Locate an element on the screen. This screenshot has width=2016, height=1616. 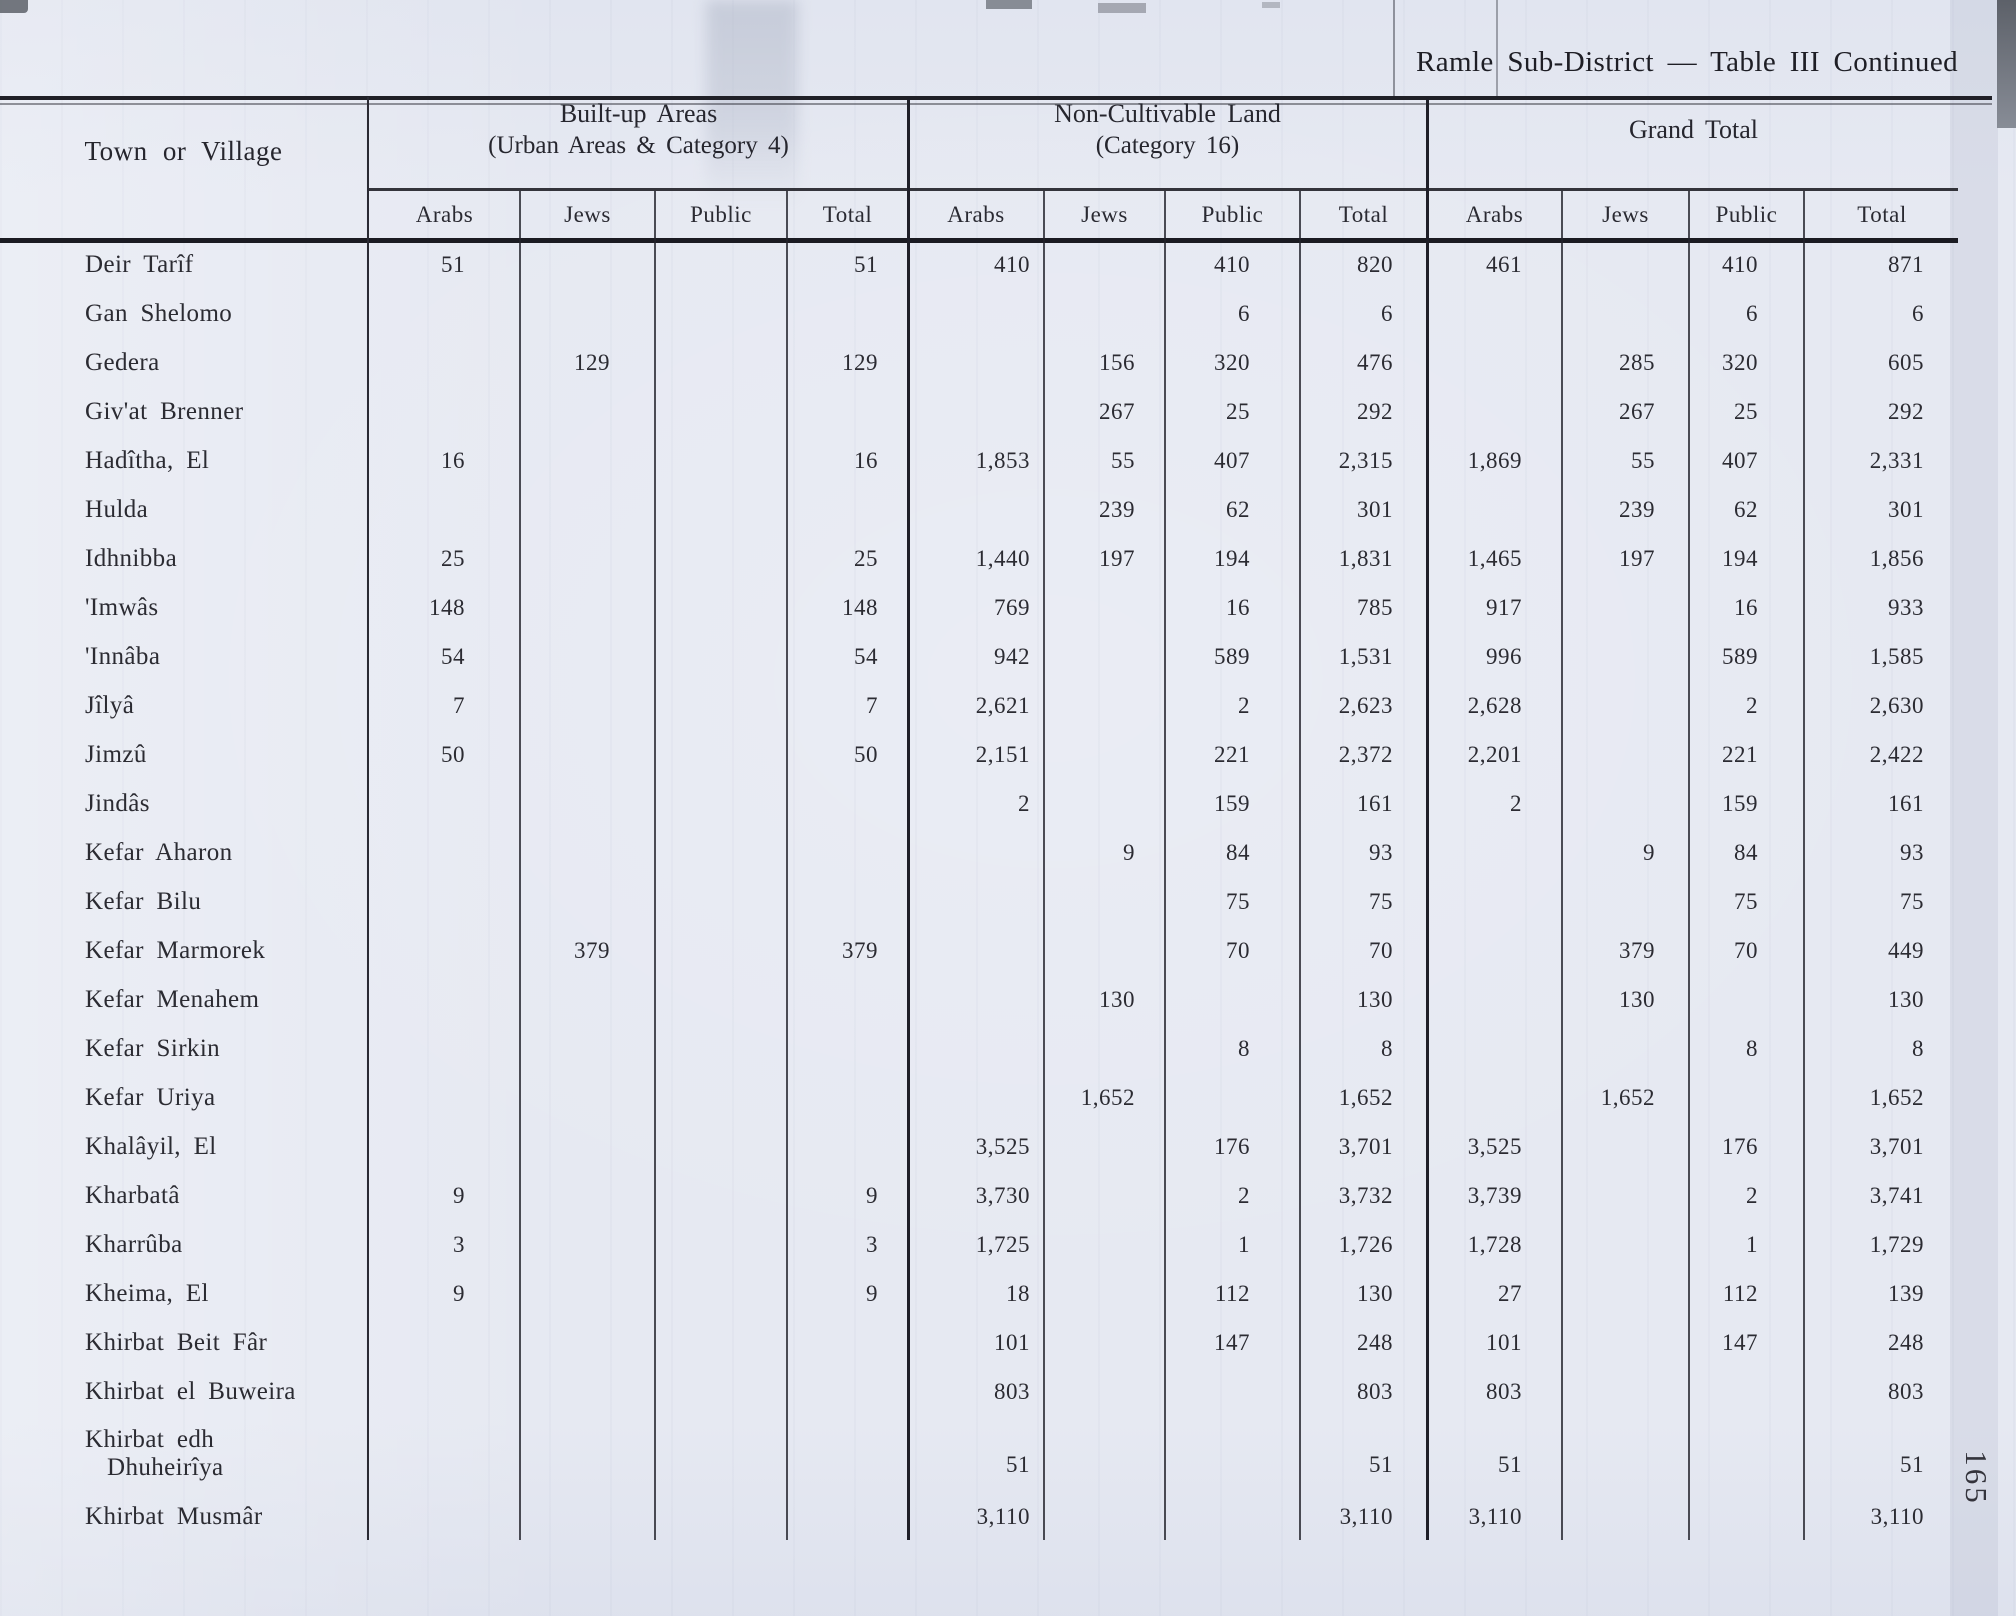
data-cell: 161 is located at coordinates (1906, 803).